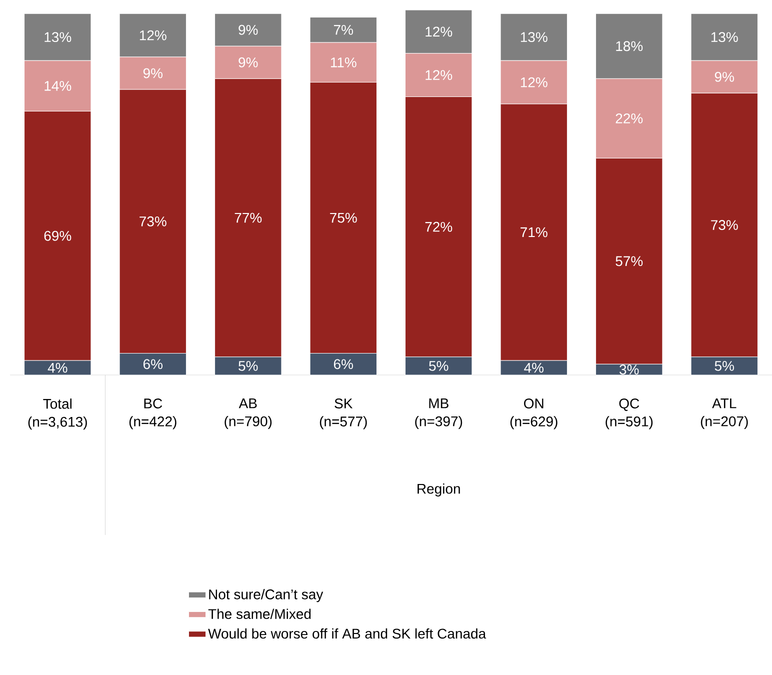 The height and width of the screenshot is (675, 772). I want to click on data-label: 71%, so click(534, 232).